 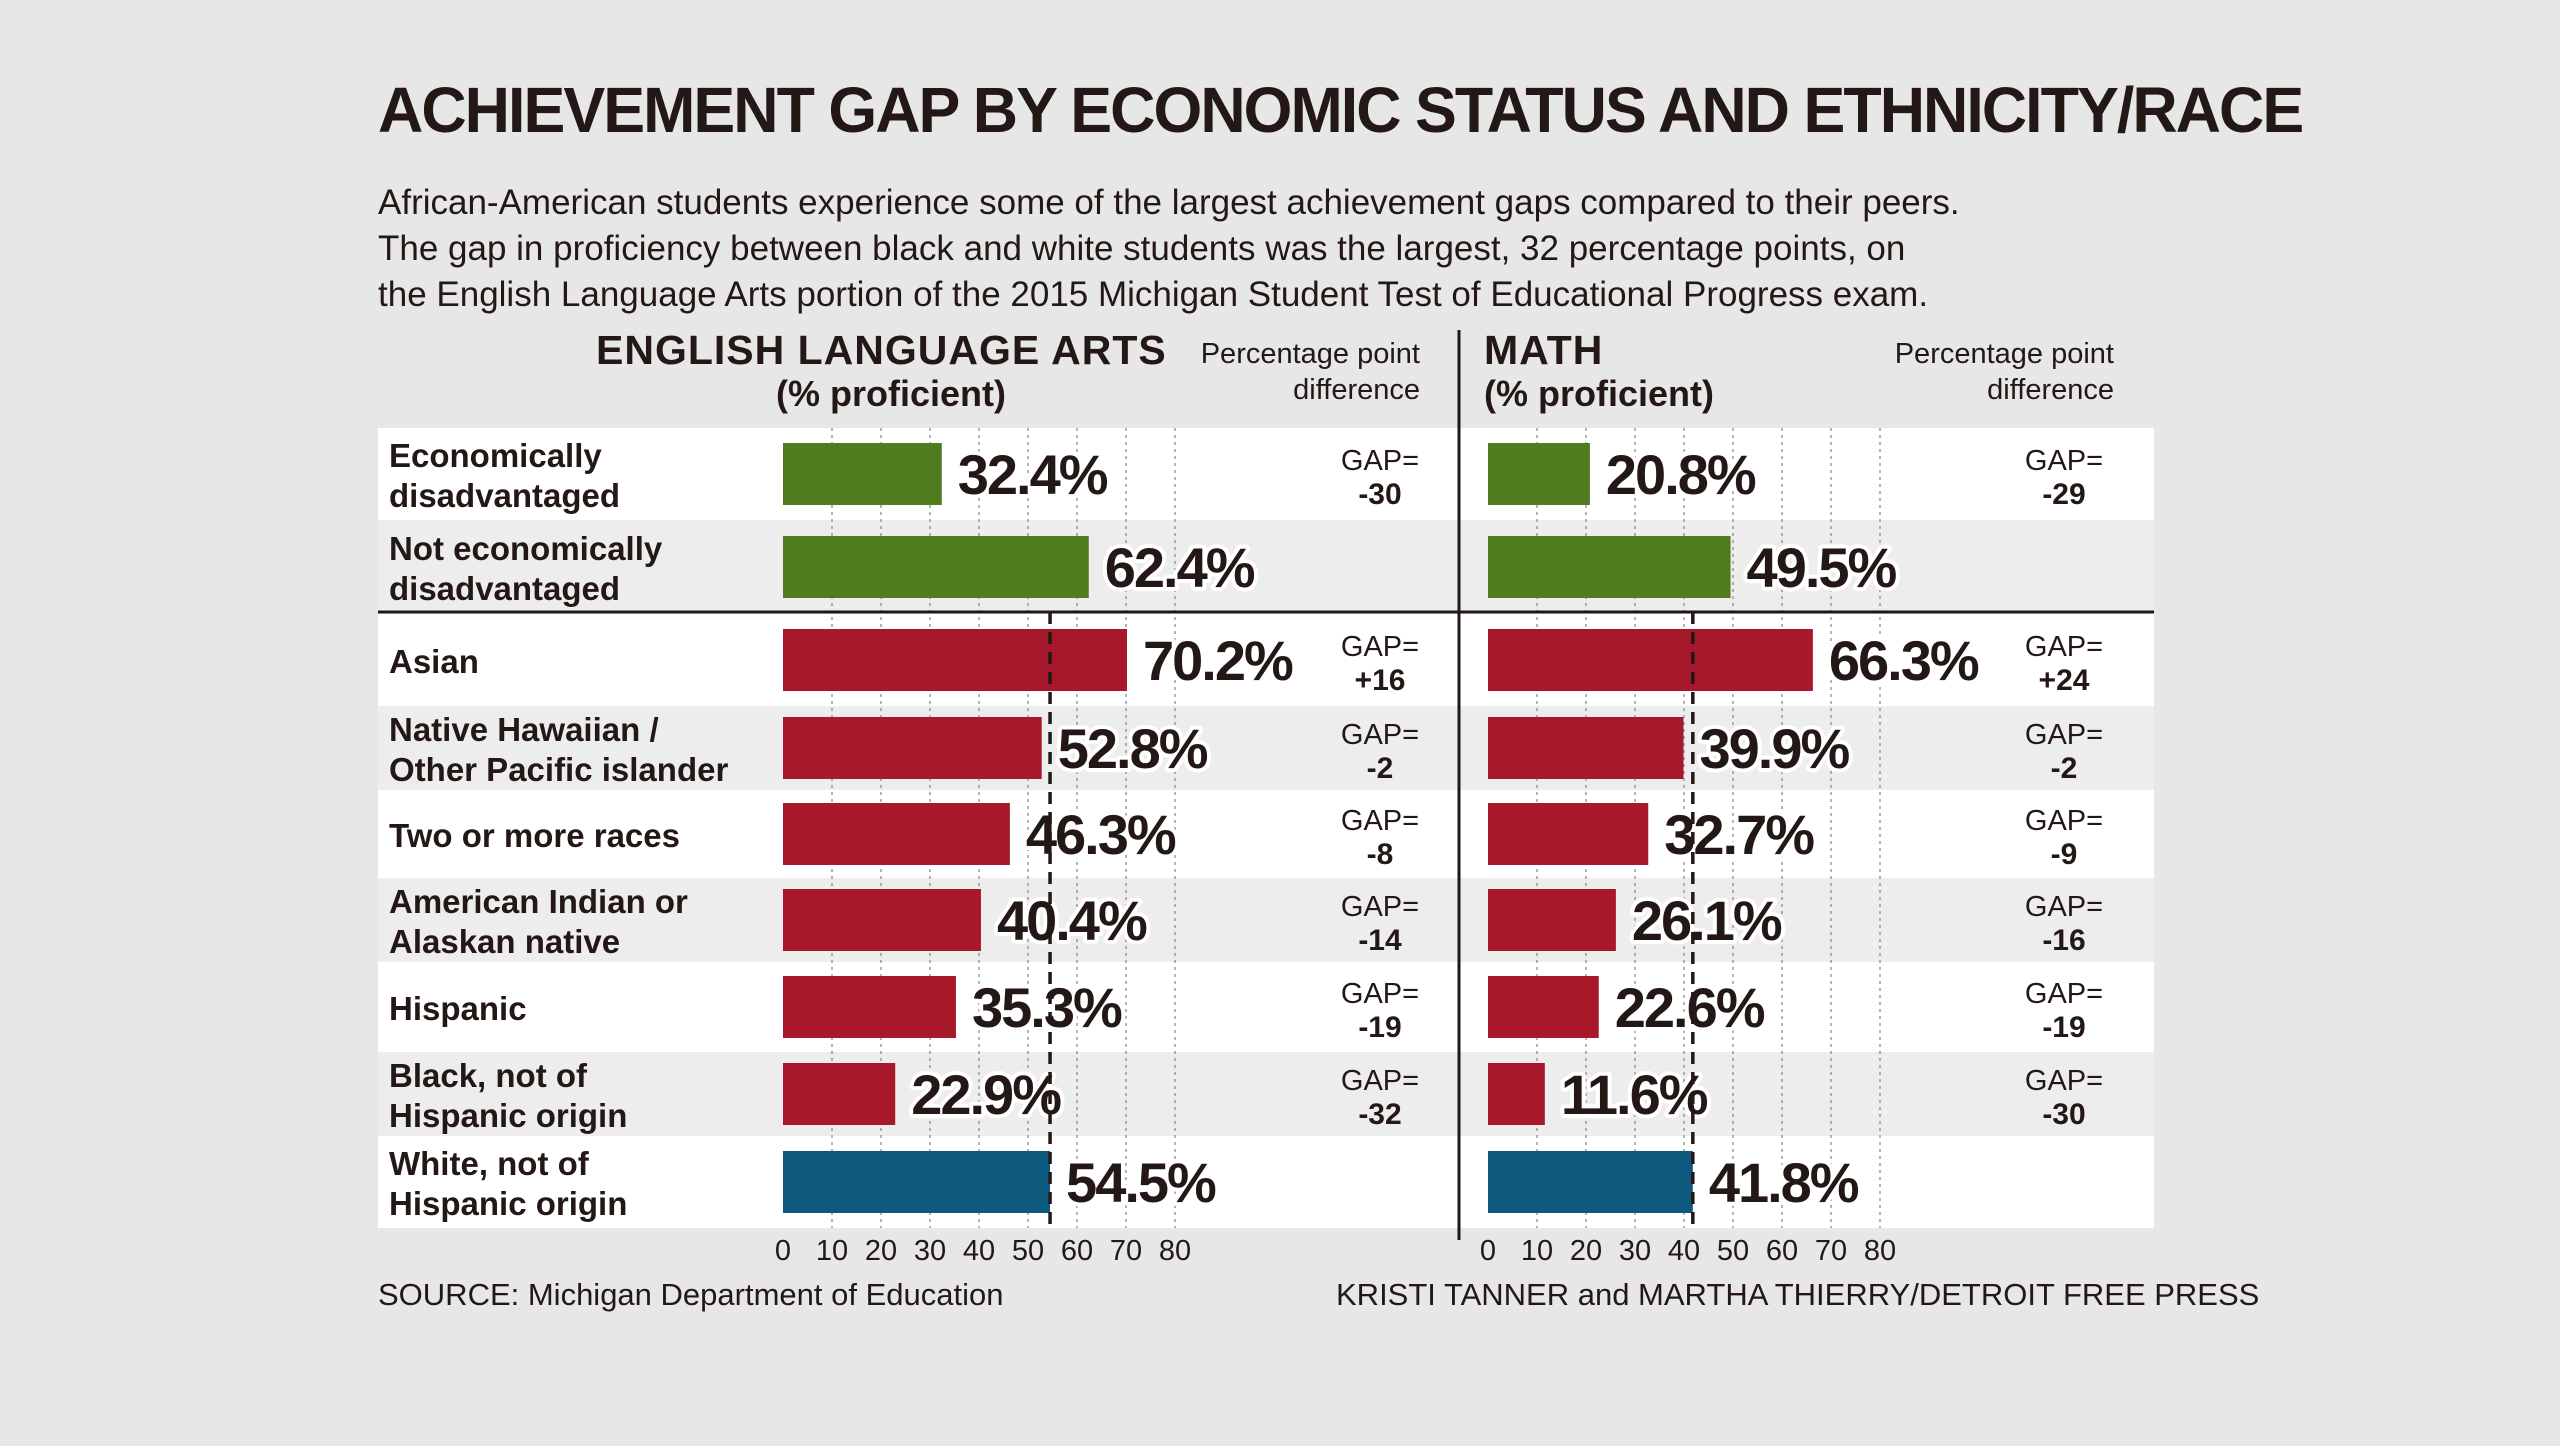 What do you see at coordinates (1379, 1114) in the screenshot?
I see `gap-value: -32` at bounding box center [1379, 1114].